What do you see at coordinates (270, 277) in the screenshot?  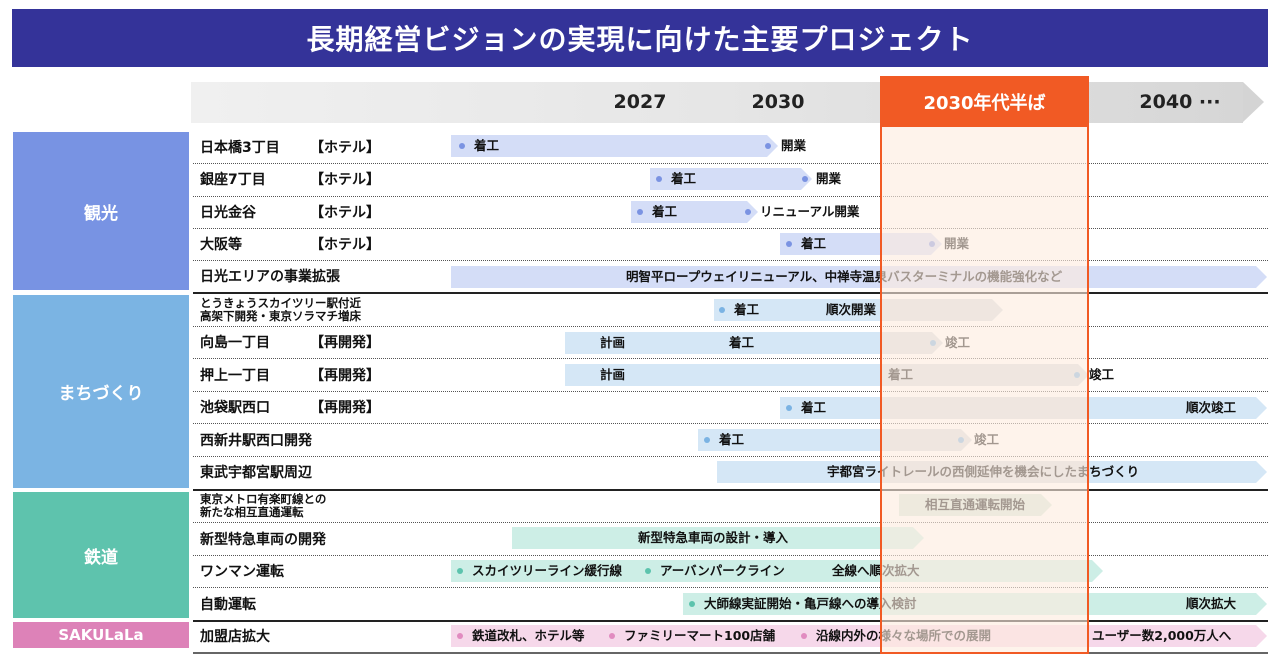 I see `row-label-nikko-area: 日光エリアの事業拡張` at bounding box center [270, 277].